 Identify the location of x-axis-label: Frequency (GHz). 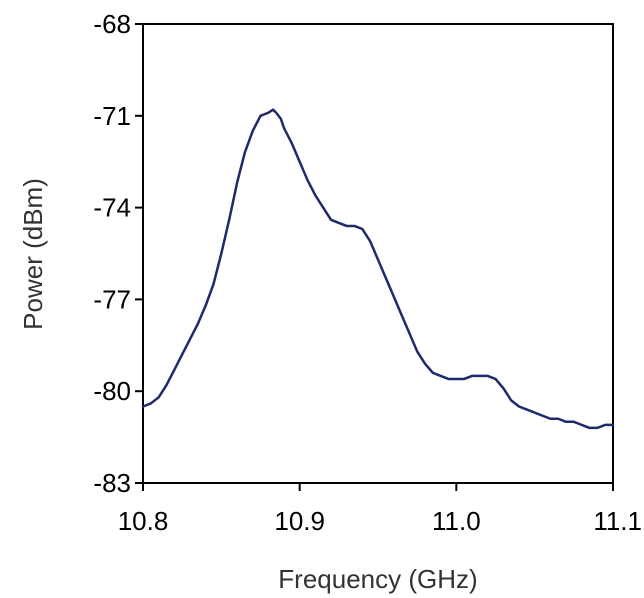
(377, 579).